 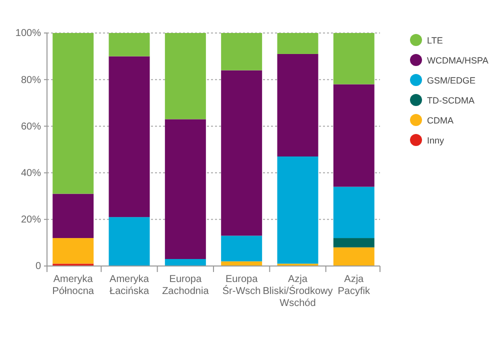 What do you see at coordinates (31, 173) in the screenshot?
I see `y-tick-label: 40%` at bounding box center [31, 173].